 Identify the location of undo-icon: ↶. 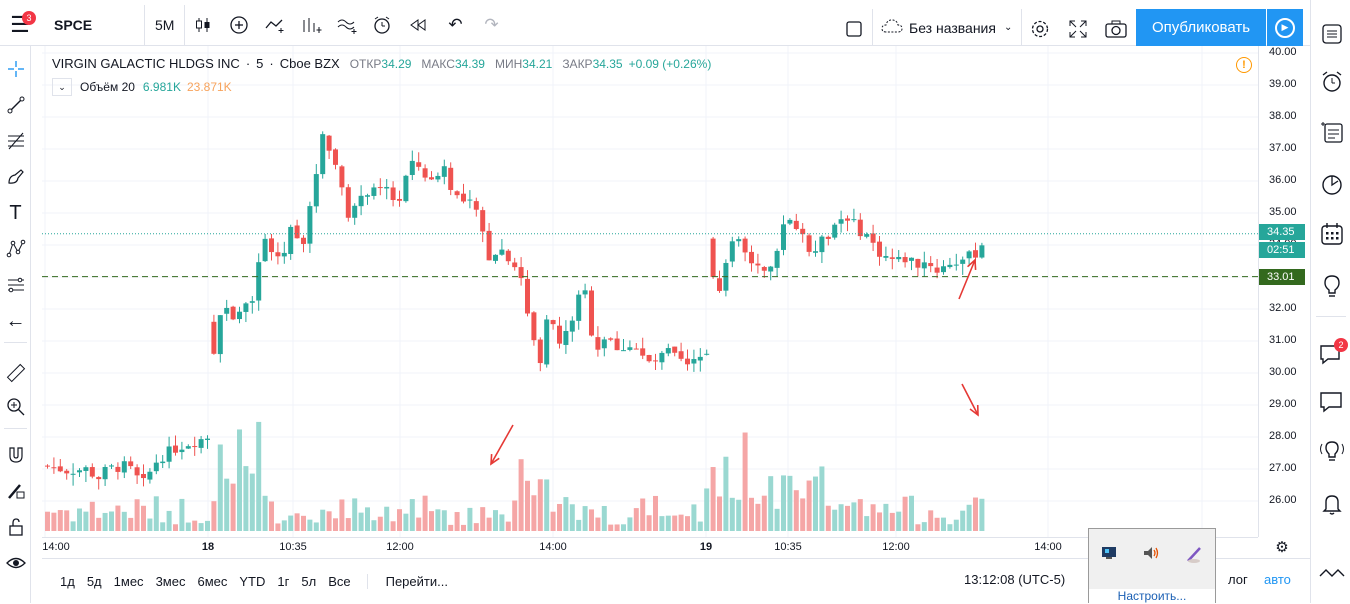
(455, 24).